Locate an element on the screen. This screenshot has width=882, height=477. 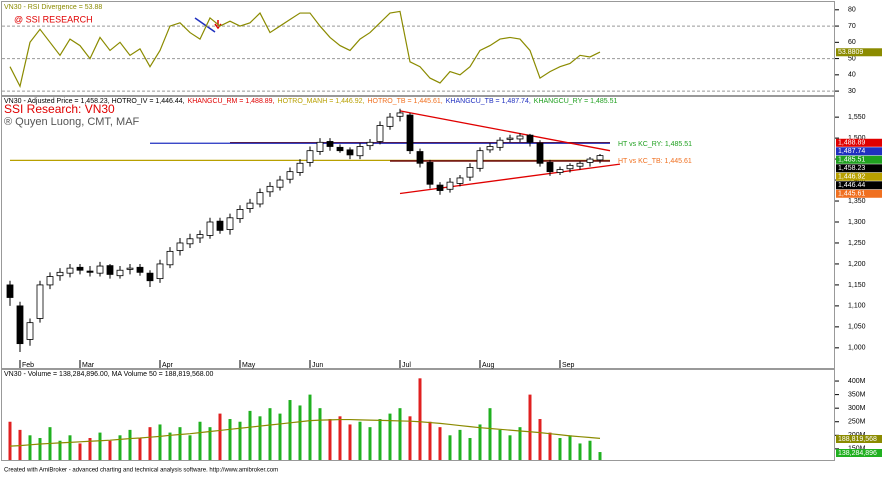
value-box-label: 188,819,568 is located at coordinates (857, 439).